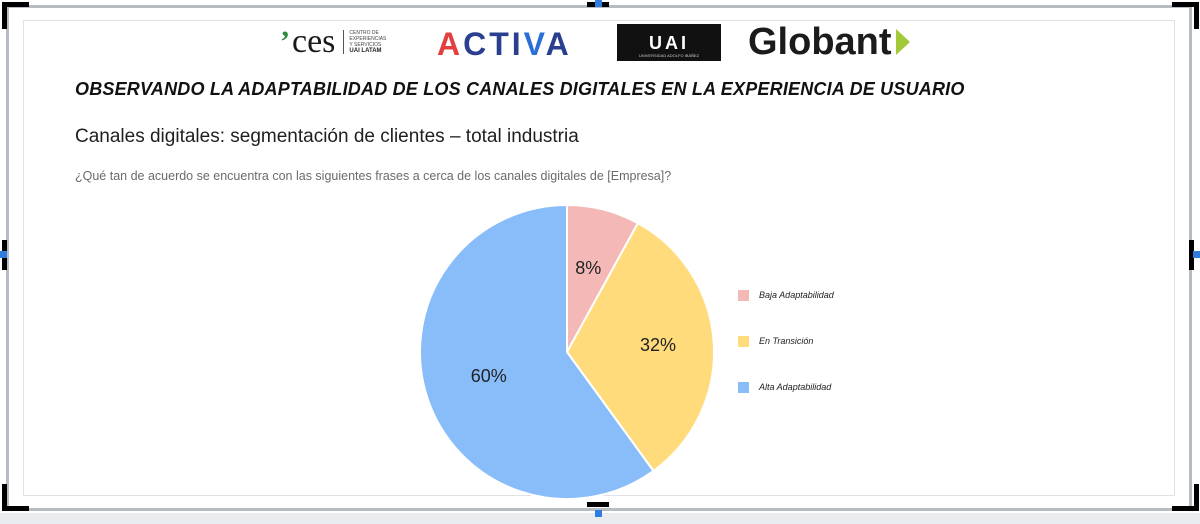 Image resolution: width=1200 pixels, height=524 pixels. Describe the element at coordinates (669, 55) in the screenshot. I see `uai-logo-subtitle: UNIVERSIDAD ADOLFO IBÁÑEZ` at that location.